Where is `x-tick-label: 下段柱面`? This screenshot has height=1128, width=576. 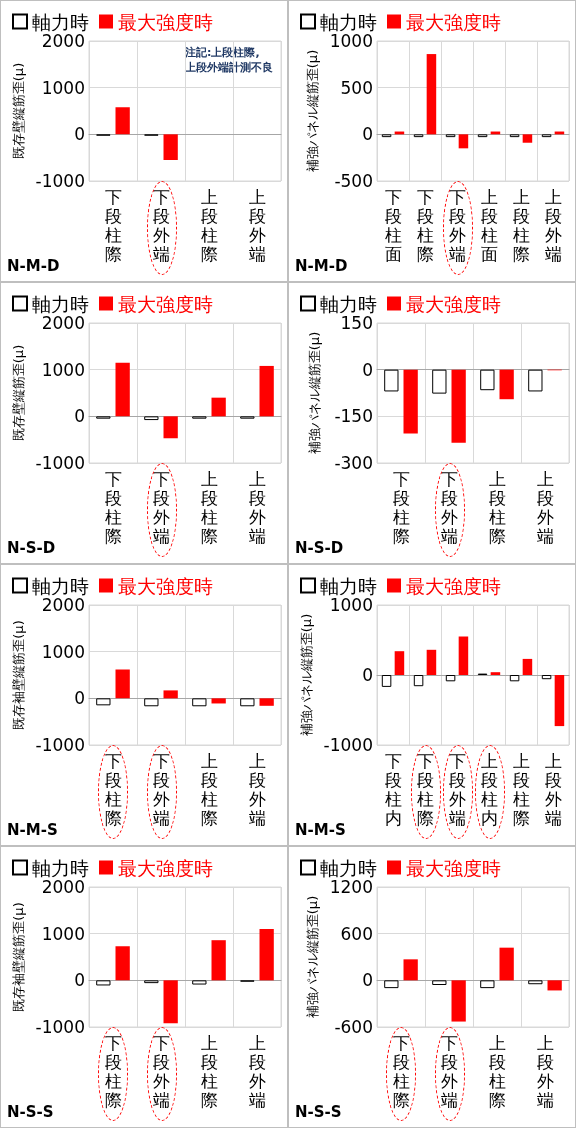
x-tick-label: 下段柱面 is located at coordinates (393, 225).